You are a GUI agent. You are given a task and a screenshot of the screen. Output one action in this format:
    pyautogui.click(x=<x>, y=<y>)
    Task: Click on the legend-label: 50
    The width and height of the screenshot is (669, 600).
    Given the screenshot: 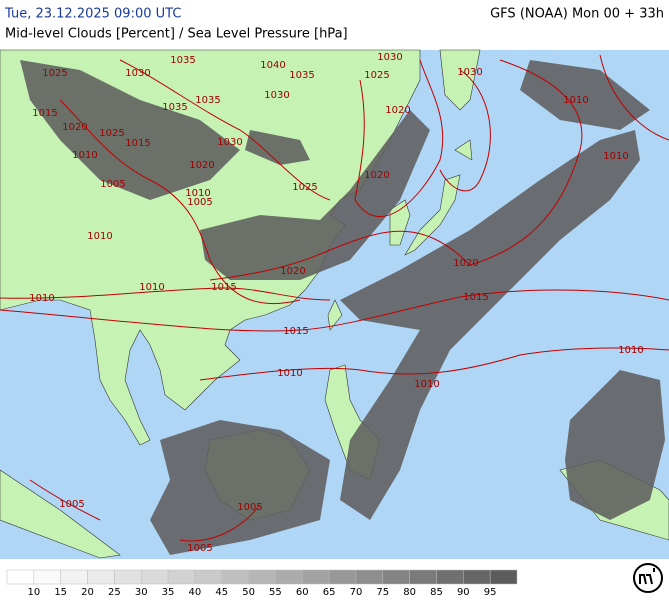 What is the action you would take?
    pyautogui.click(x=248, y=592)
    